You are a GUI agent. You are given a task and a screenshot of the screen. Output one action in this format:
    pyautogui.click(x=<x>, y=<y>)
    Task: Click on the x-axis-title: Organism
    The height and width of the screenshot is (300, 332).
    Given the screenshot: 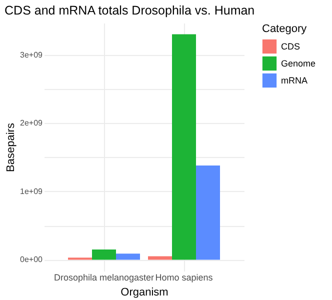 What is the action you would take?
    pyautogui.click(x=144, y=292)
    